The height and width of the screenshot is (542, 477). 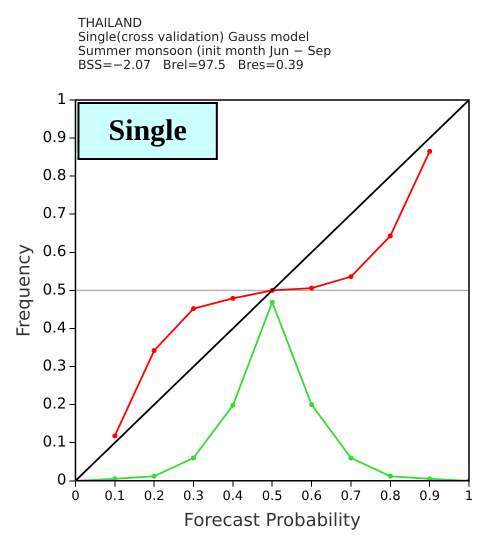 I want to click on x-tick-label: 0.5, so click(x=272, y=496).